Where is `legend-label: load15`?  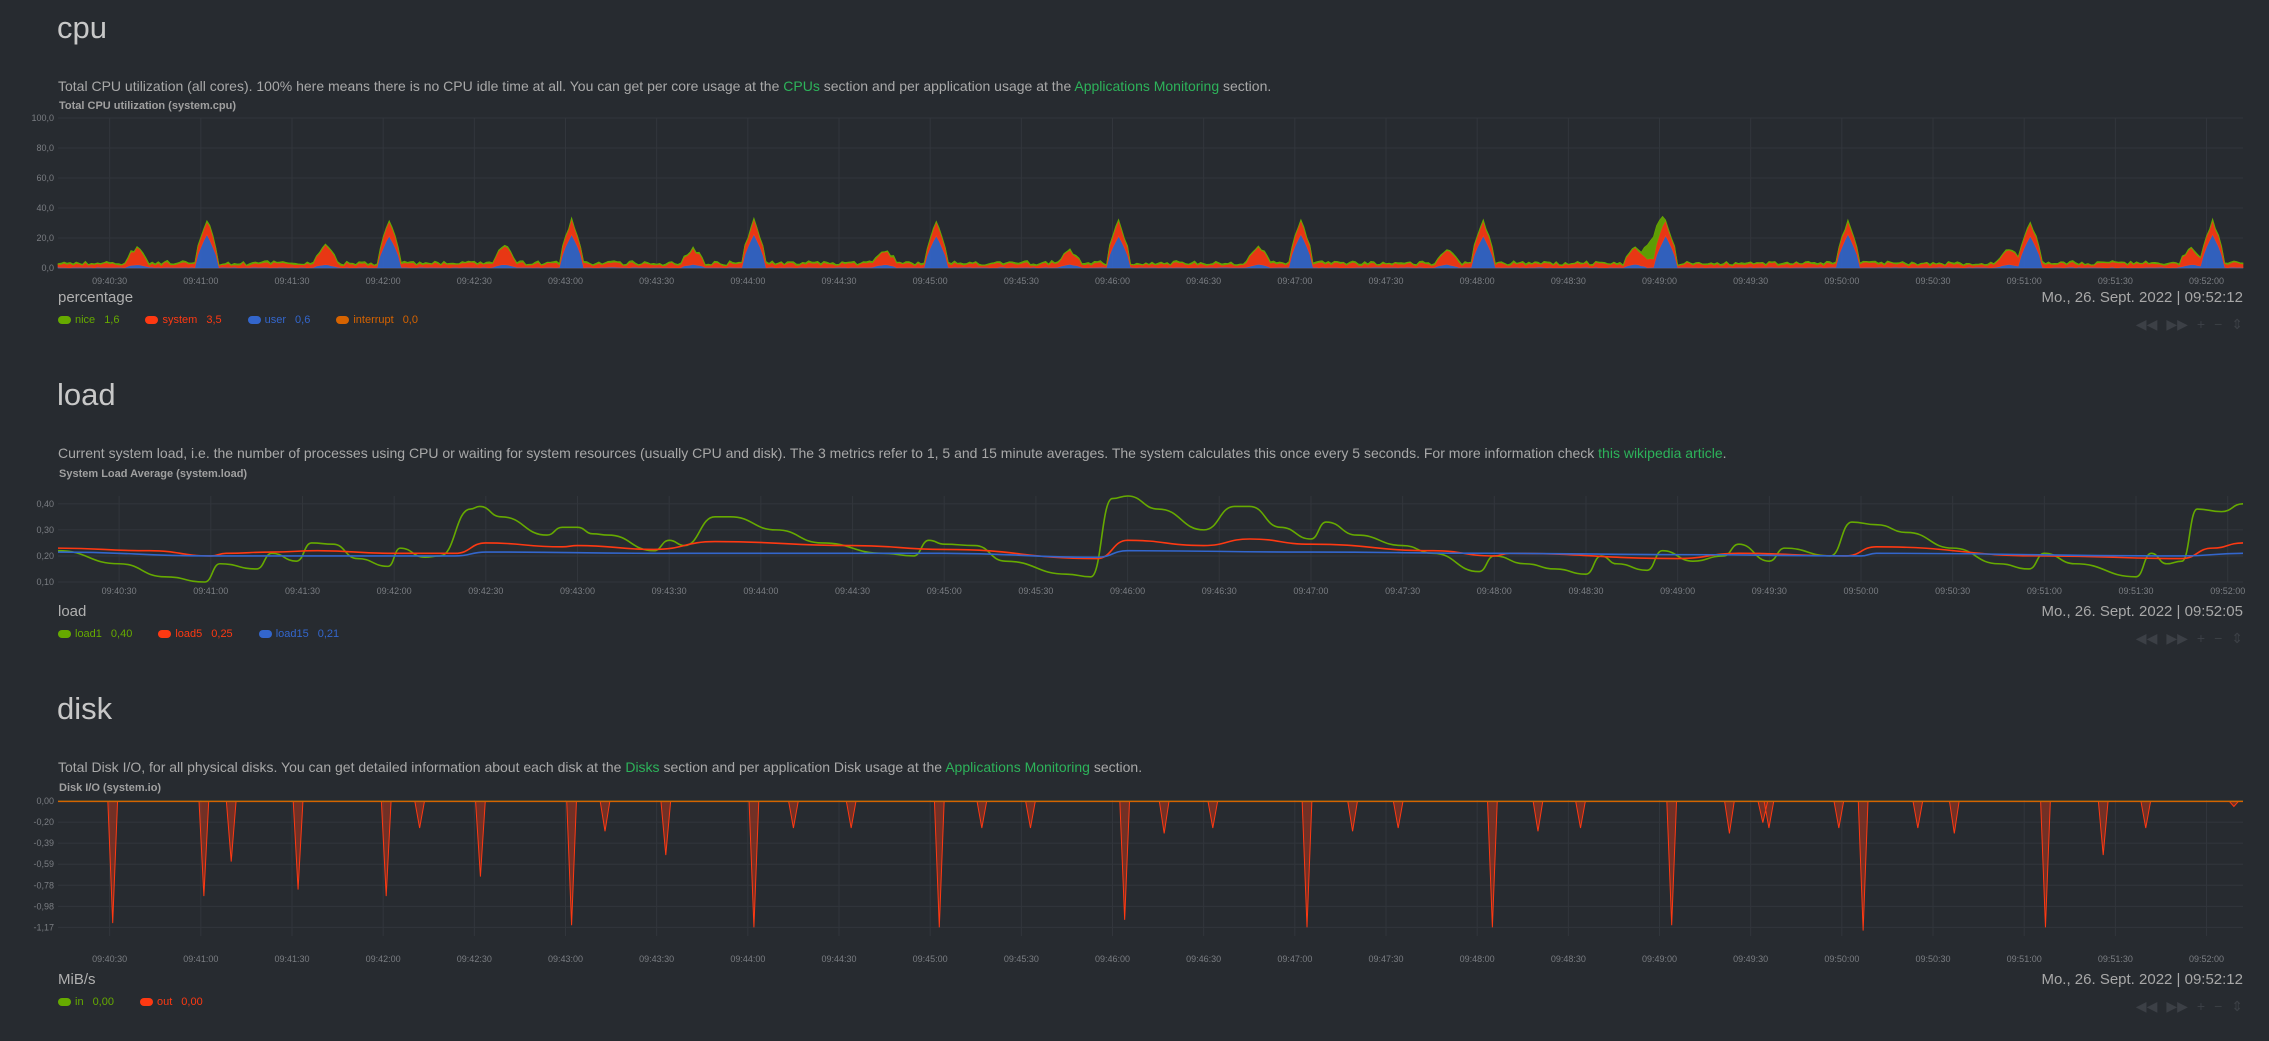
legend-label: load15 is located at coordinates (292, 634).